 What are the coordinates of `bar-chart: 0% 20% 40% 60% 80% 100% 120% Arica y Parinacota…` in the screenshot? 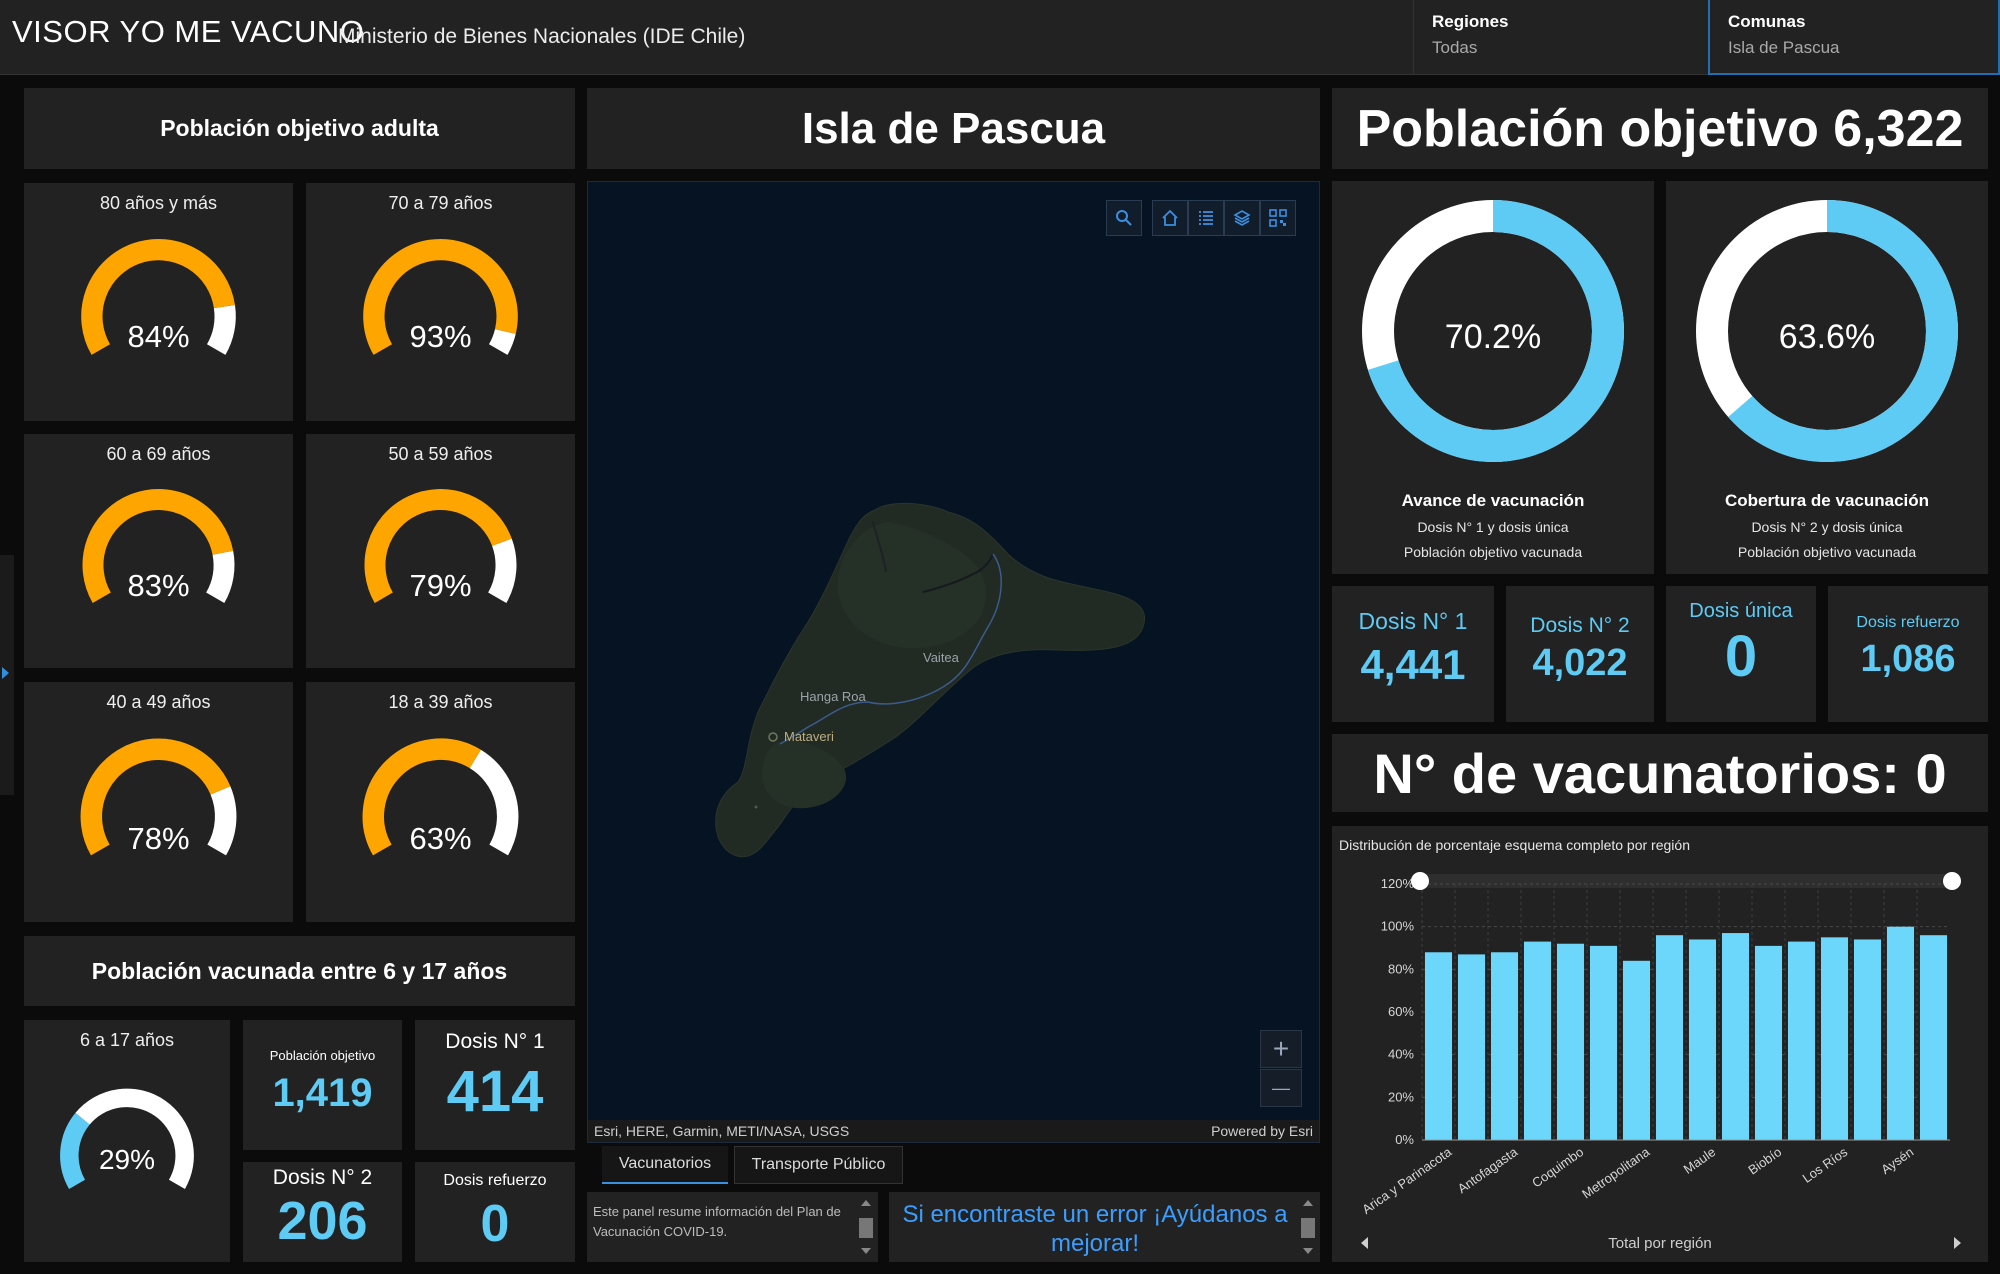 It's located at (1660, 1044).